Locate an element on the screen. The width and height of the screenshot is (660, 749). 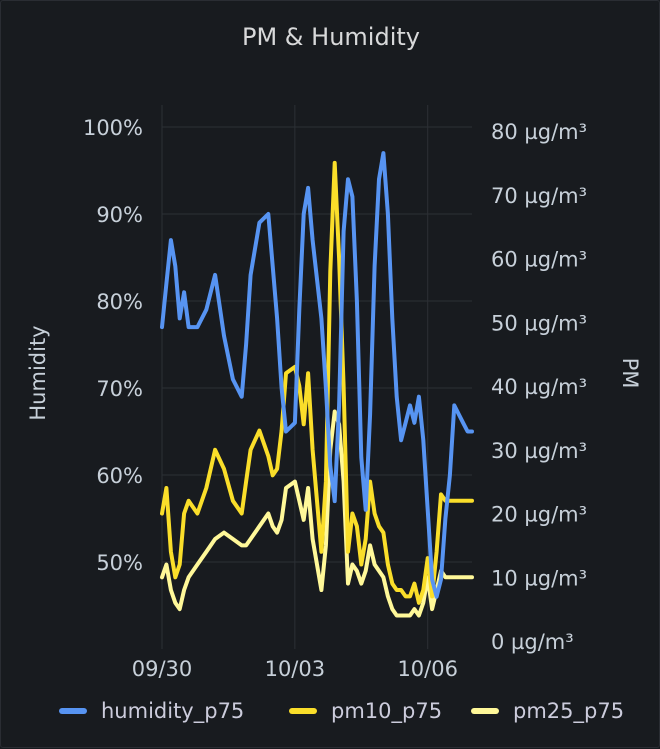
left-tick-label: 90% is located at coordinates (119, 215).